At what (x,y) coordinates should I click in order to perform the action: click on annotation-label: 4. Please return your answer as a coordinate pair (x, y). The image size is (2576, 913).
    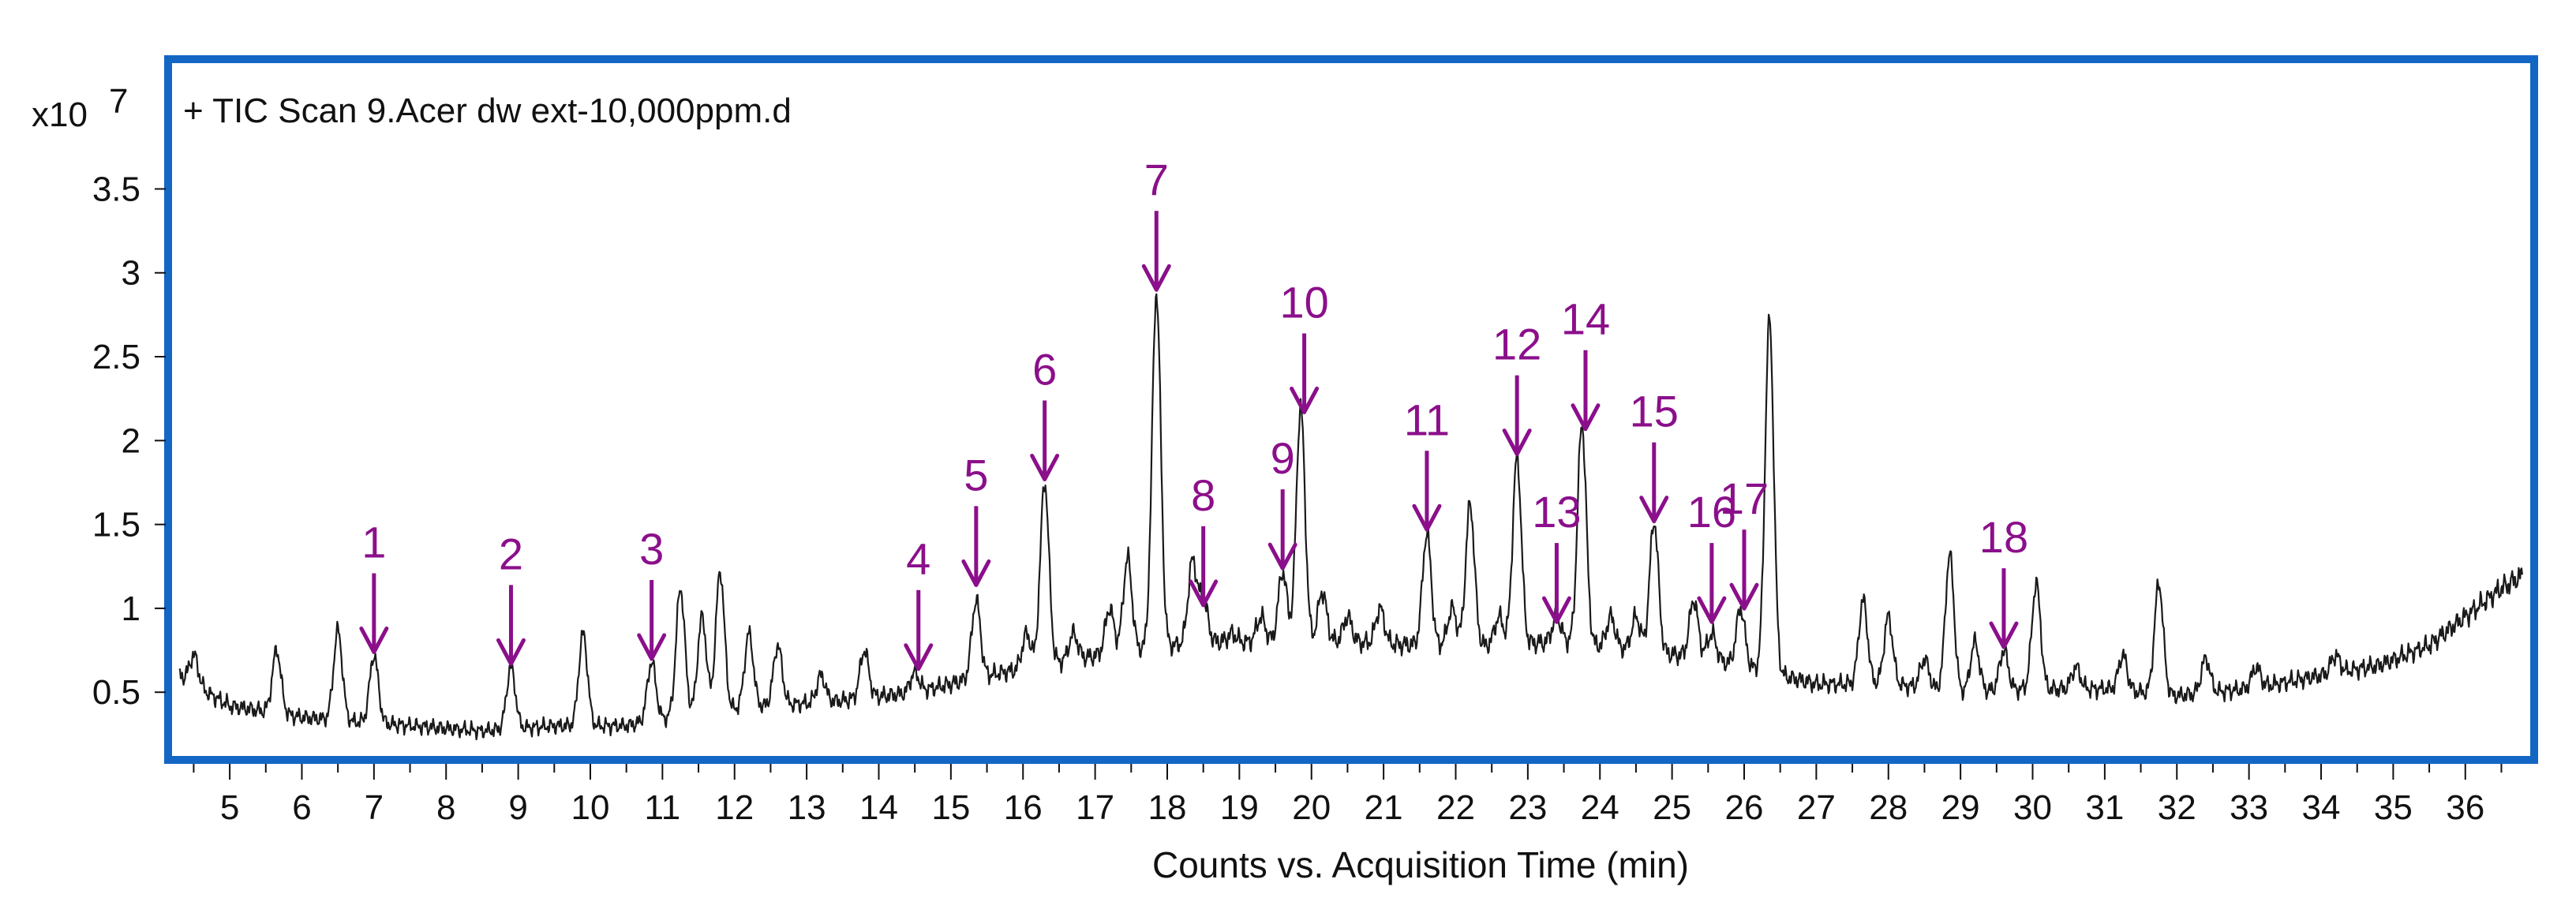
    Looking at the image, I should click on (918, 559).